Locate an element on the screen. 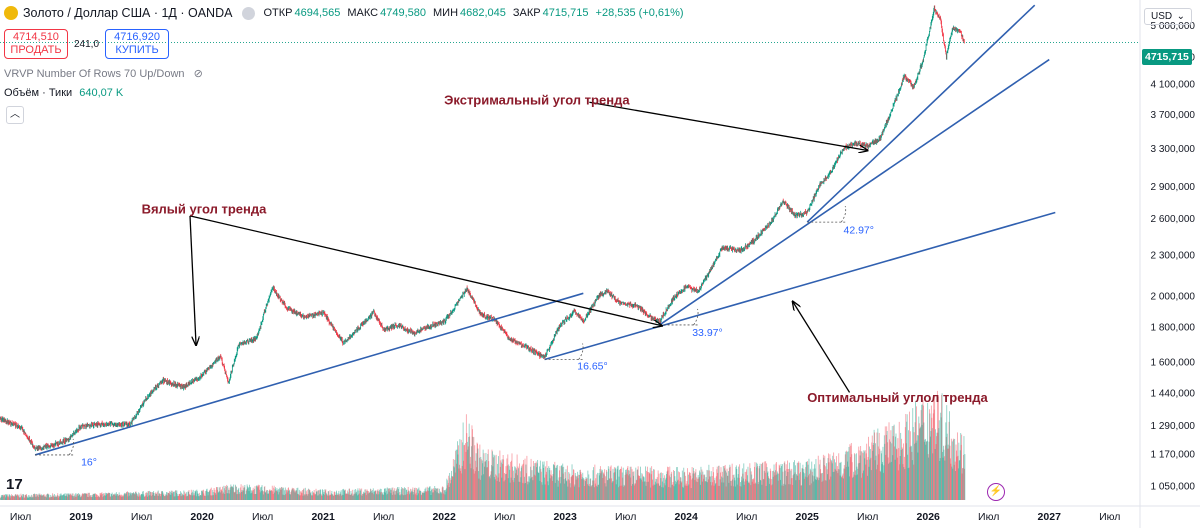  buy-button: 4716,920 КУПИТЬ is located at coordinates (137, 44).